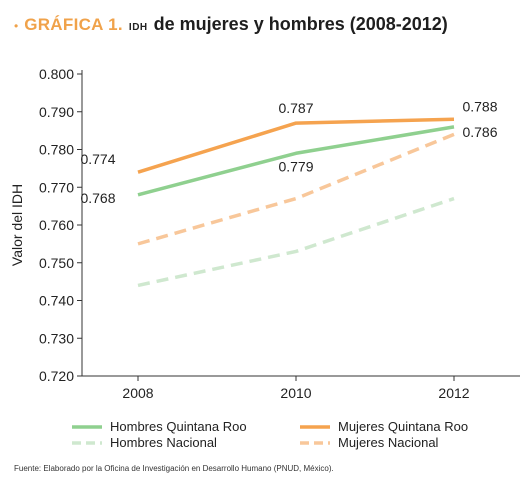  What do you see at coordinates (56, 376) in the screenshot?
I see `y-tick-label: 0.720` at bounding box center [56, 376].